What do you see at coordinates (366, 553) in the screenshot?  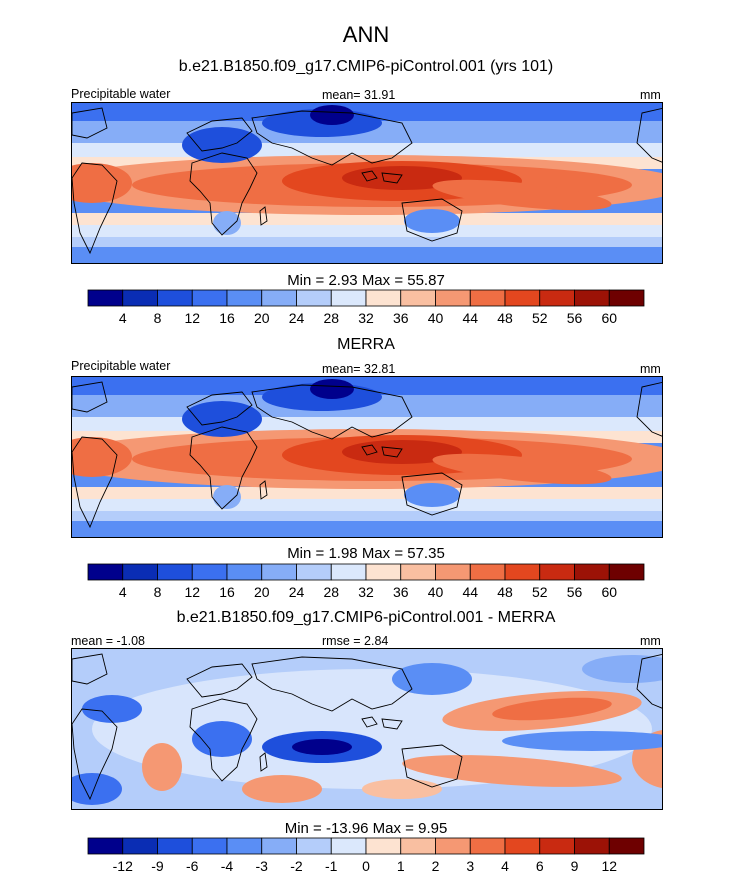 I see `panel-2-stats: Min = 1.98 Max = 57.35` at bounding box center [366, 553].